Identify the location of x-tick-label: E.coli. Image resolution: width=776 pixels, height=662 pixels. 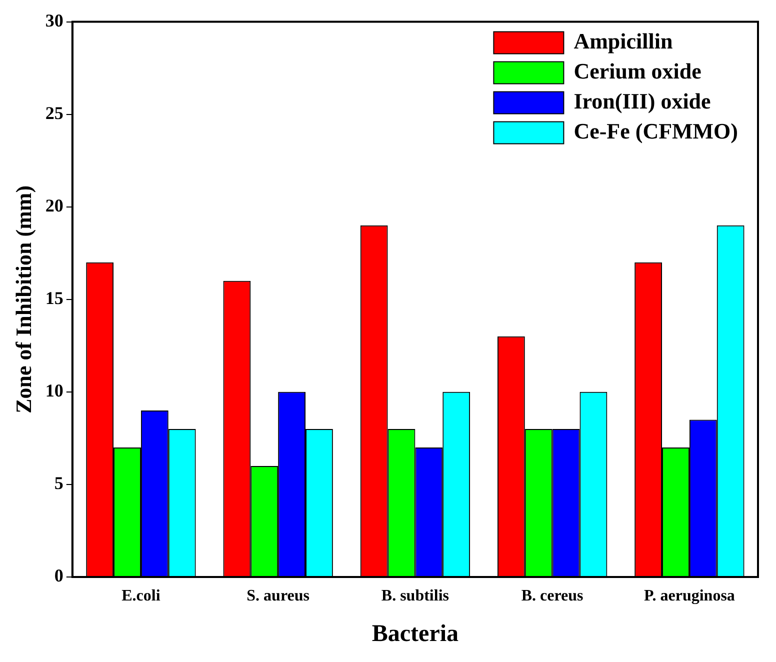
(141, 596).